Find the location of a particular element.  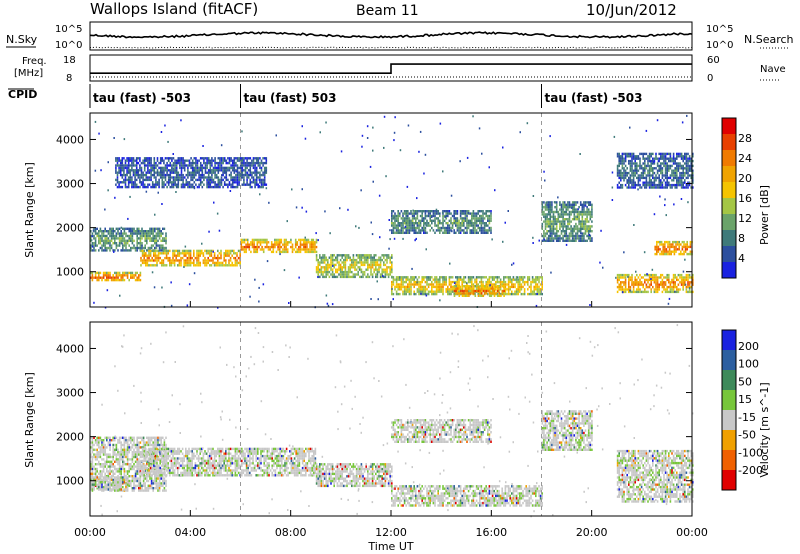

y-tick-label-0: 1000 is located at coordinates (70, 272).